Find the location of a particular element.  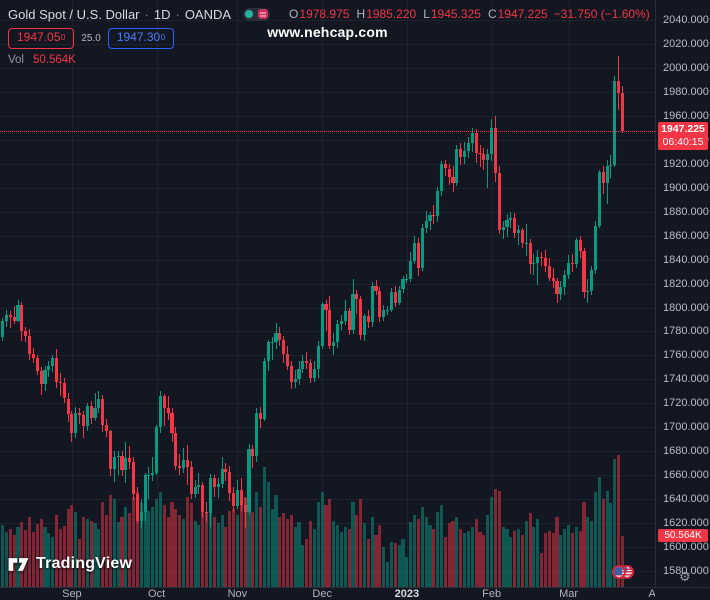

buy-button: 1947.30 0 is located at coordinates (141, 38).